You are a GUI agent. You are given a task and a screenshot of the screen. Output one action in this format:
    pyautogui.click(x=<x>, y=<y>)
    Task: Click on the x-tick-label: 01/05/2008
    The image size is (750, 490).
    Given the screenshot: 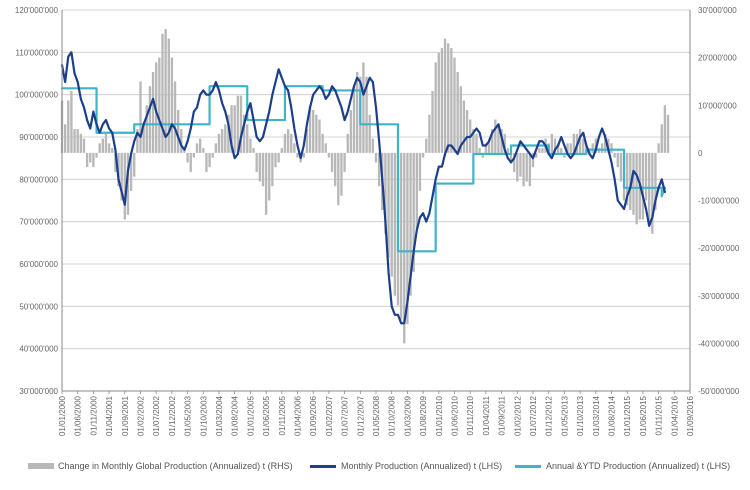 What is the action you would take?
    pyautogui.click(x=376, y=415)
    